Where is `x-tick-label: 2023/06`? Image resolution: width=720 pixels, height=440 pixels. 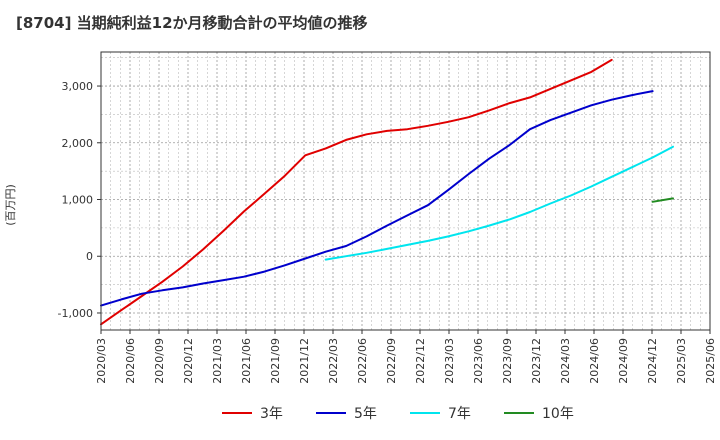
x-tick-label: 2023/06 is located at coordinates (478, 361).